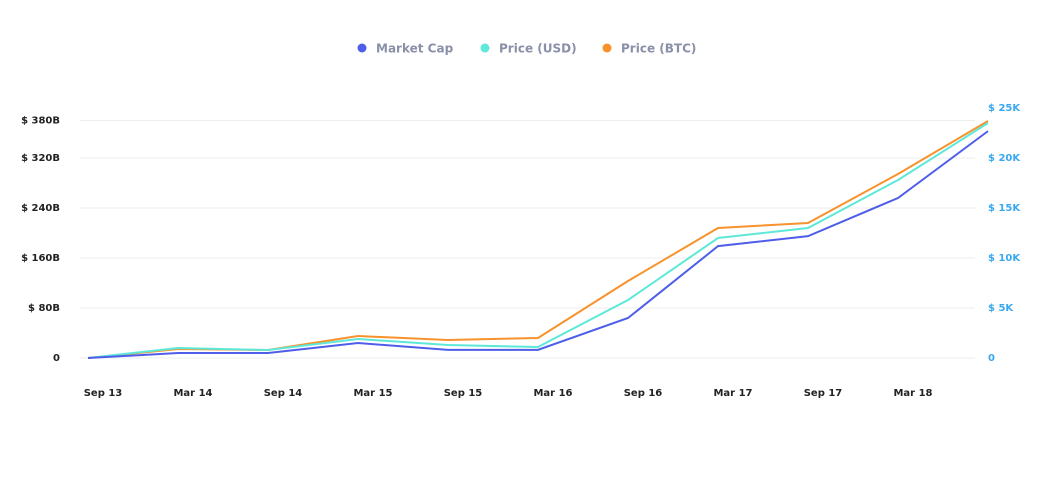  I want to click on y2-tick-label: 0, so click(991, 358).